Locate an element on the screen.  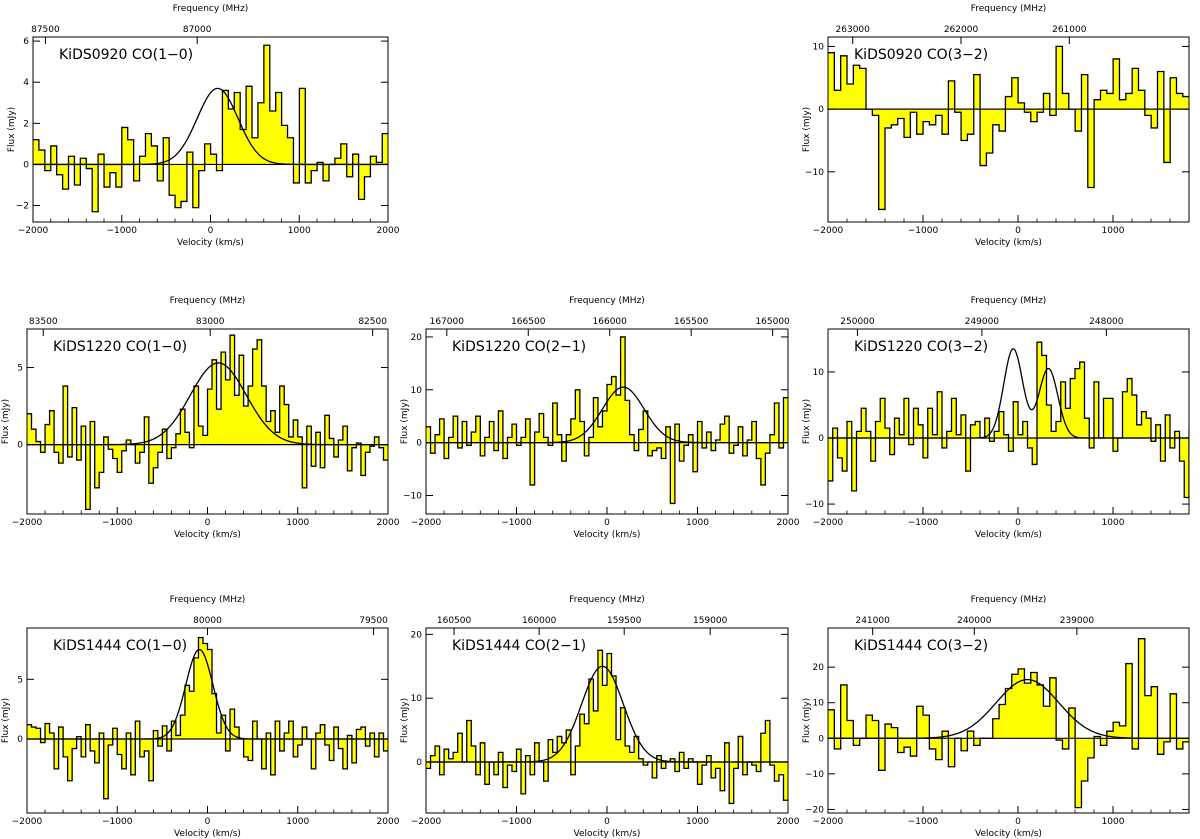
plot-area is located at coordinates (1013, 420).